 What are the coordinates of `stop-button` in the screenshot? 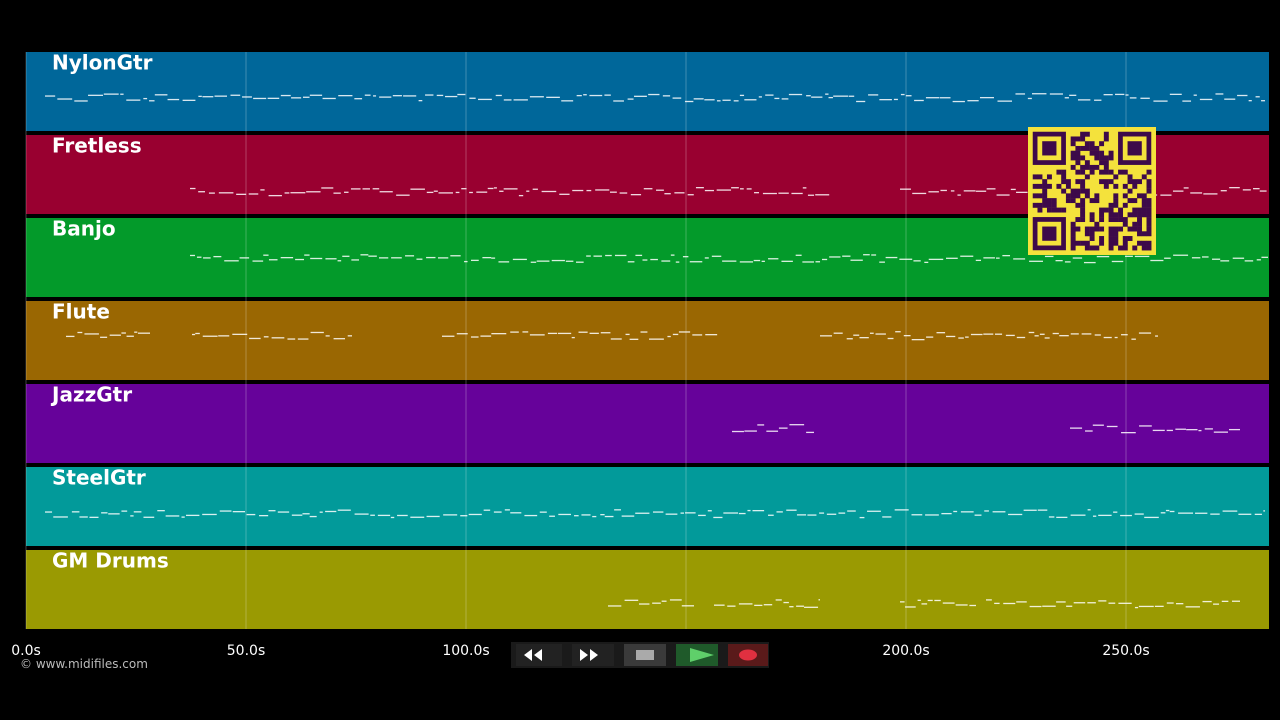 It's located at (645, 655).